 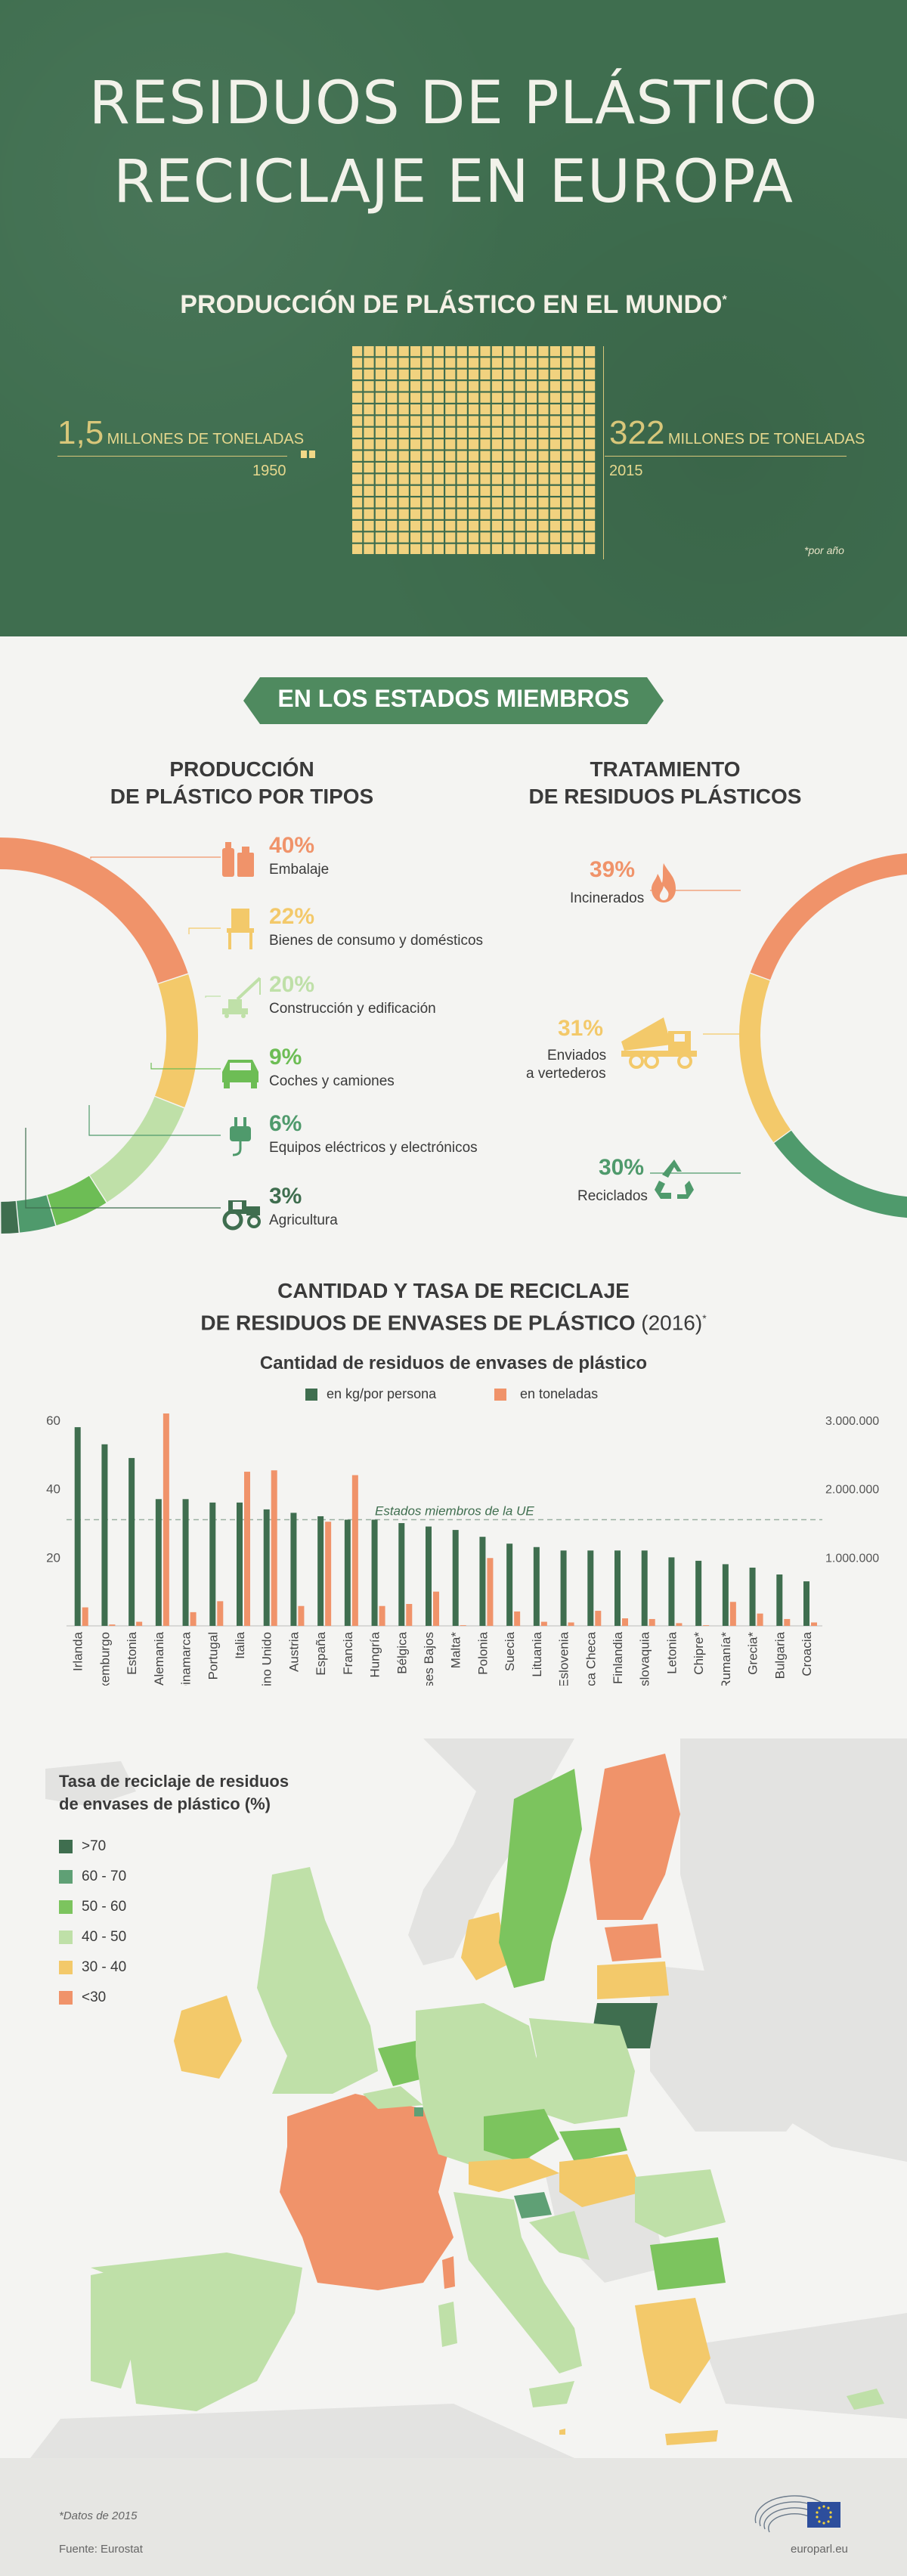 What do you see at coordinates (293, 1651) in the screenshot?
I see `x-category-label: Austria` at bounding box center [293, 1651].